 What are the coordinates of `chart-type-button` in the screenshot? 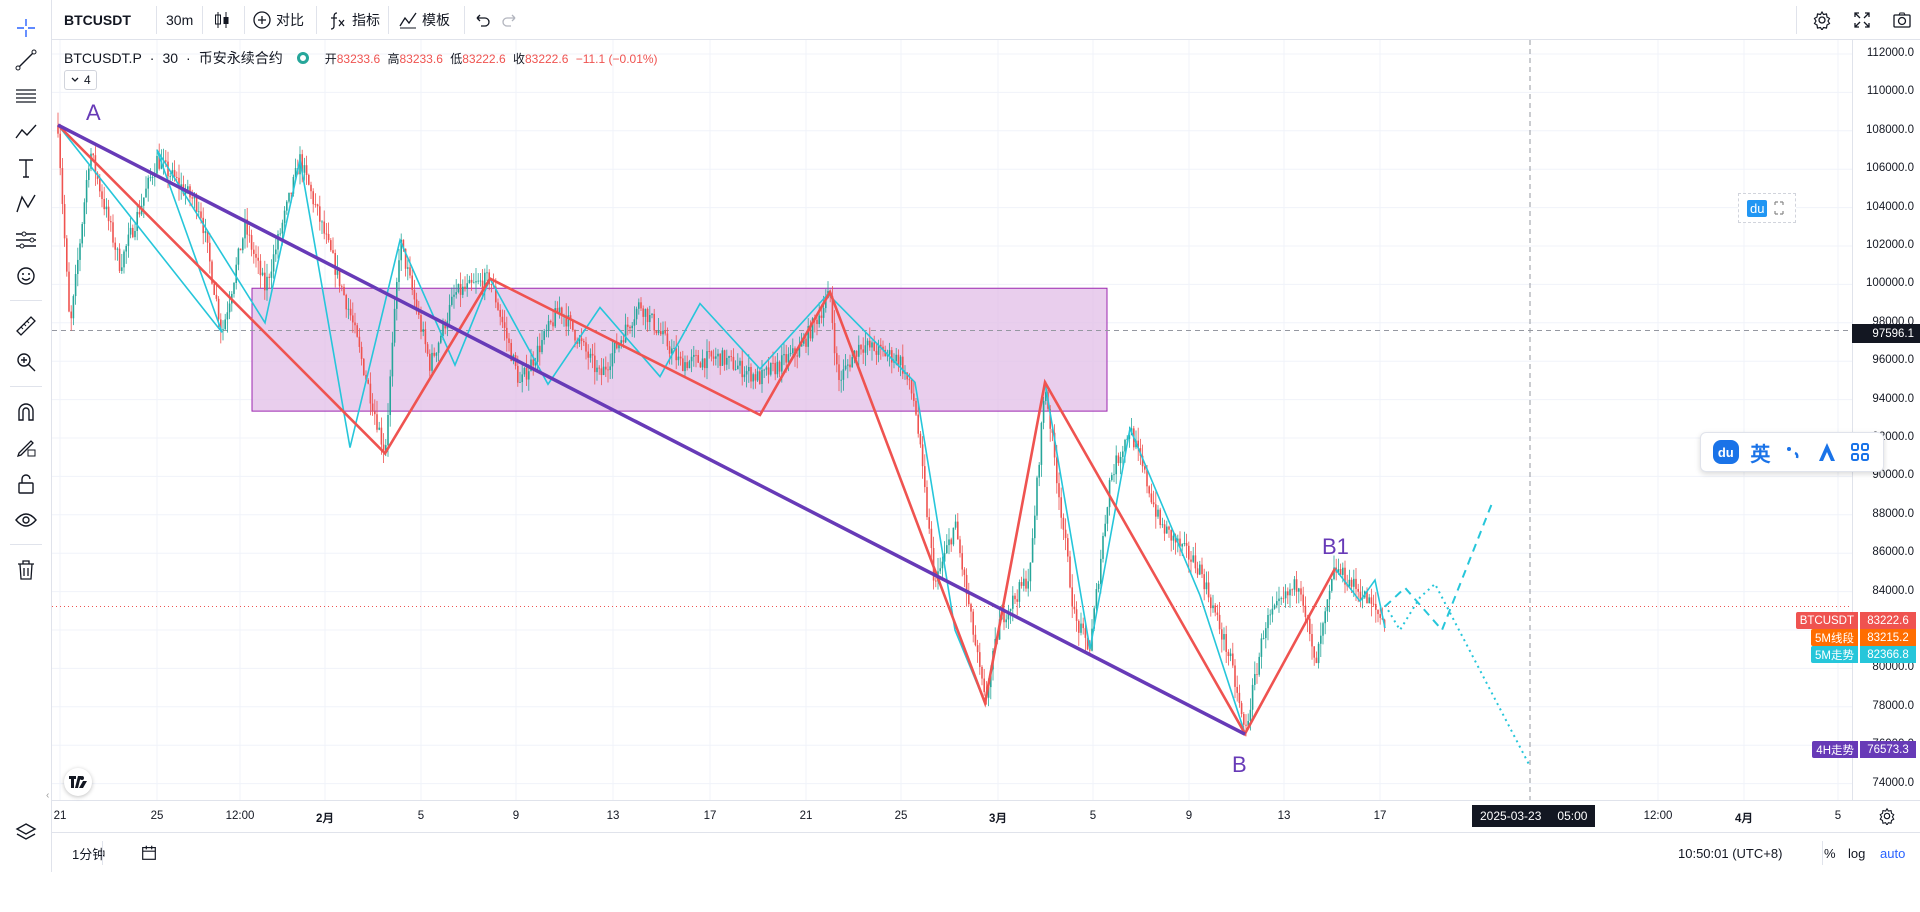 It's located at (224, 20).